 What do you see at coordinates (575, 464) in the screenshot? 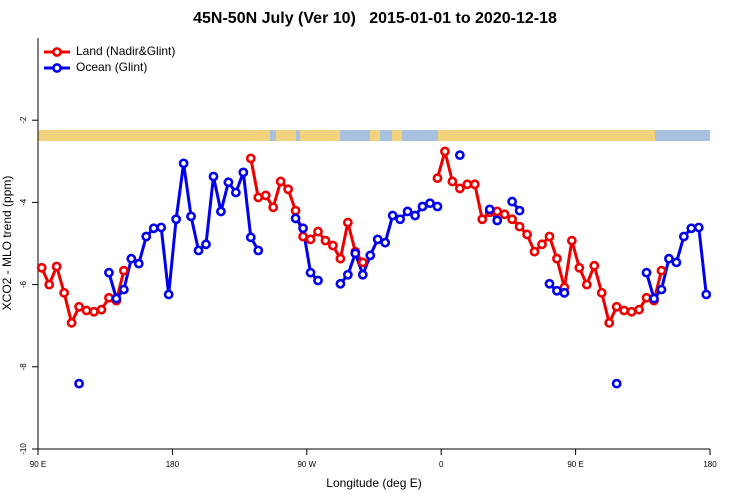
I see `x-tick-label: 90 E` at bounding box center [575, 464].